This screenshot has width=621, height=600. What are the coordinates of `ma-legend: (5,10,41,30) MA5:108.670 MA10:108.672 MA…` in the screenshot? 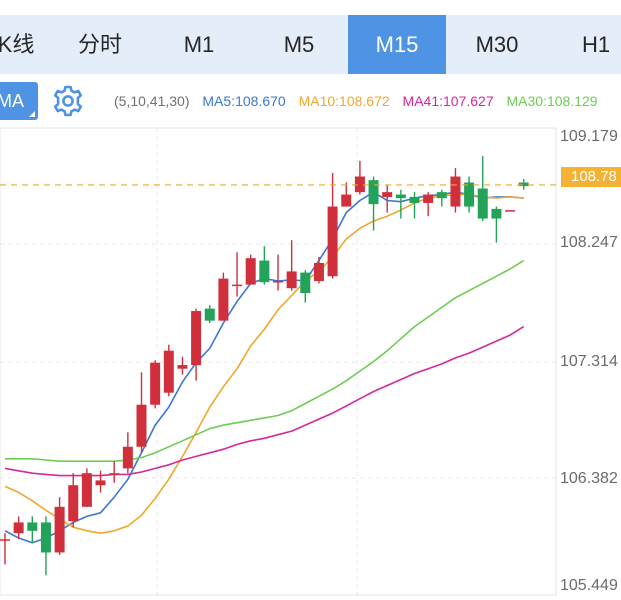 It's located at (360, 101).